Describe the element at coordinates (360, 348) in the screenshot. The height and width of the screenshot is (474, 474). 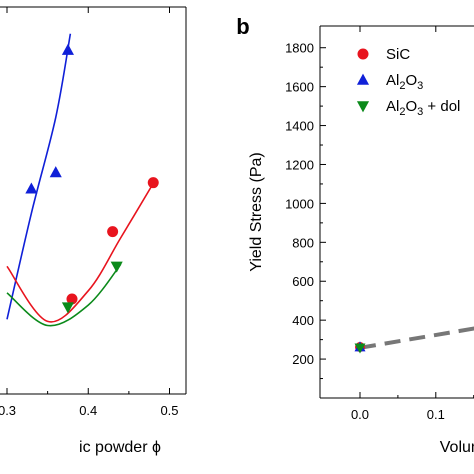
I see `panel-b-data-point` at that location.